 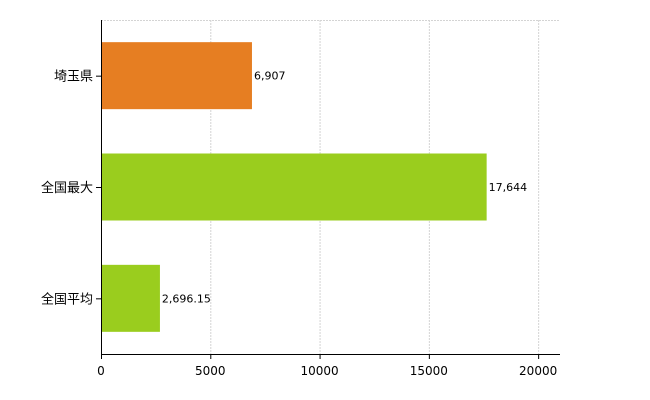 I want to click on data-label-1: 17,644, so click(x=508, y=187).